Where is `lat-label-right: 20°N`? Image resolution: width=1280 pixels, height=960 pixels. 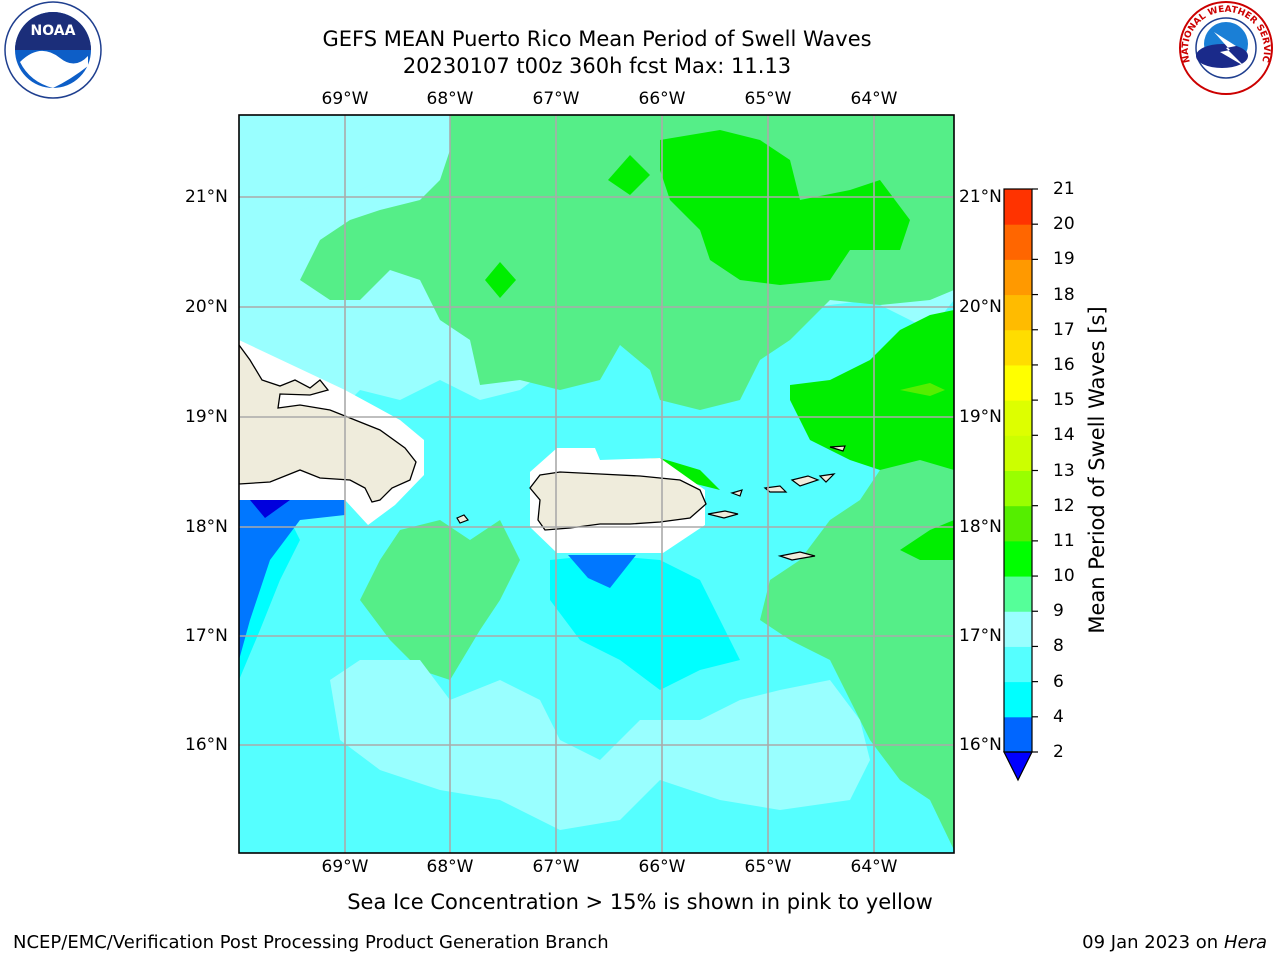
lat-label-right: 20°N is located at coordinates (980, 307).